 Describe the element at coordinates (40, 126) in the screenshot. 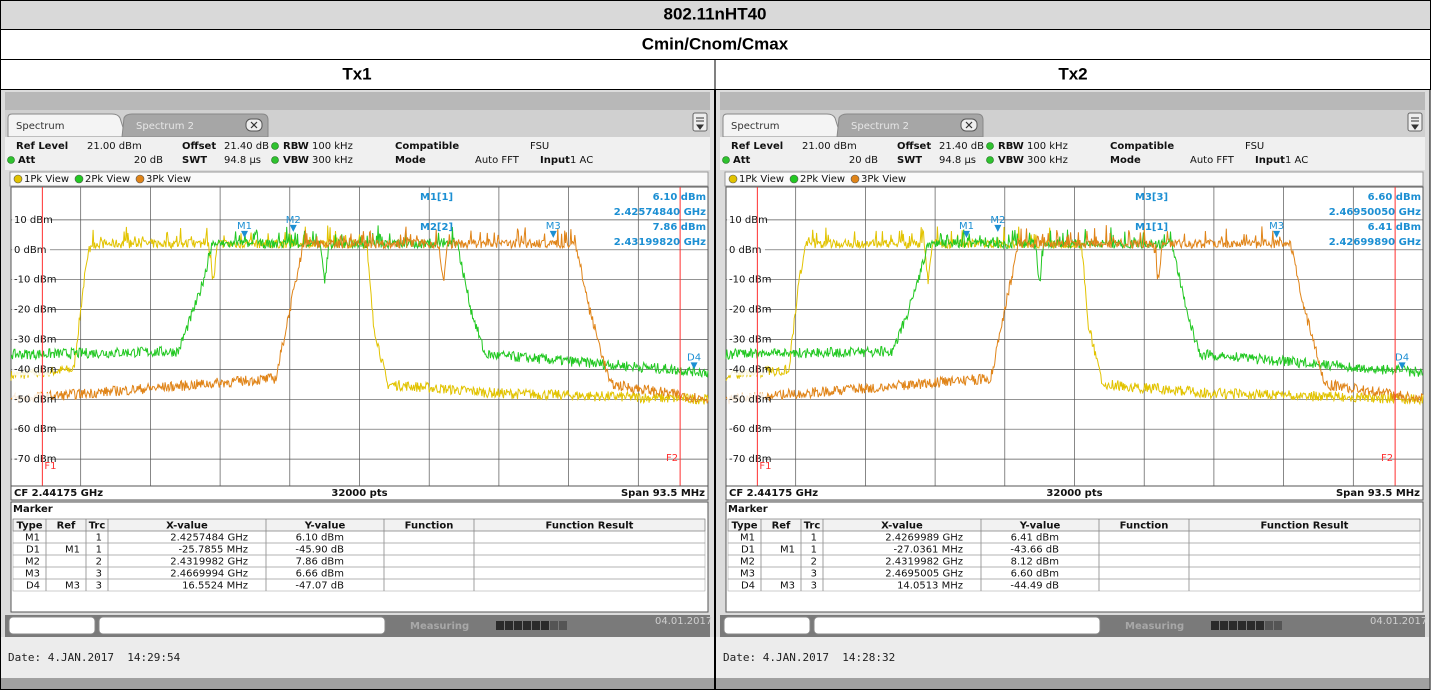

I see `tab-label: Spectrum` at that location.